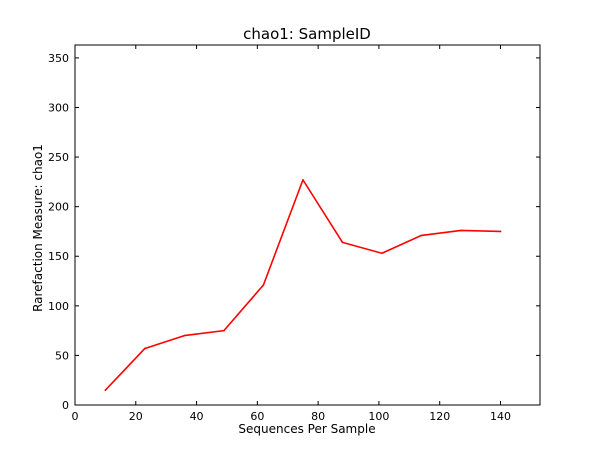 The height and width of the screenshot is (454, 600). I want to click on x-tick-label: 0, so click(75, 416).